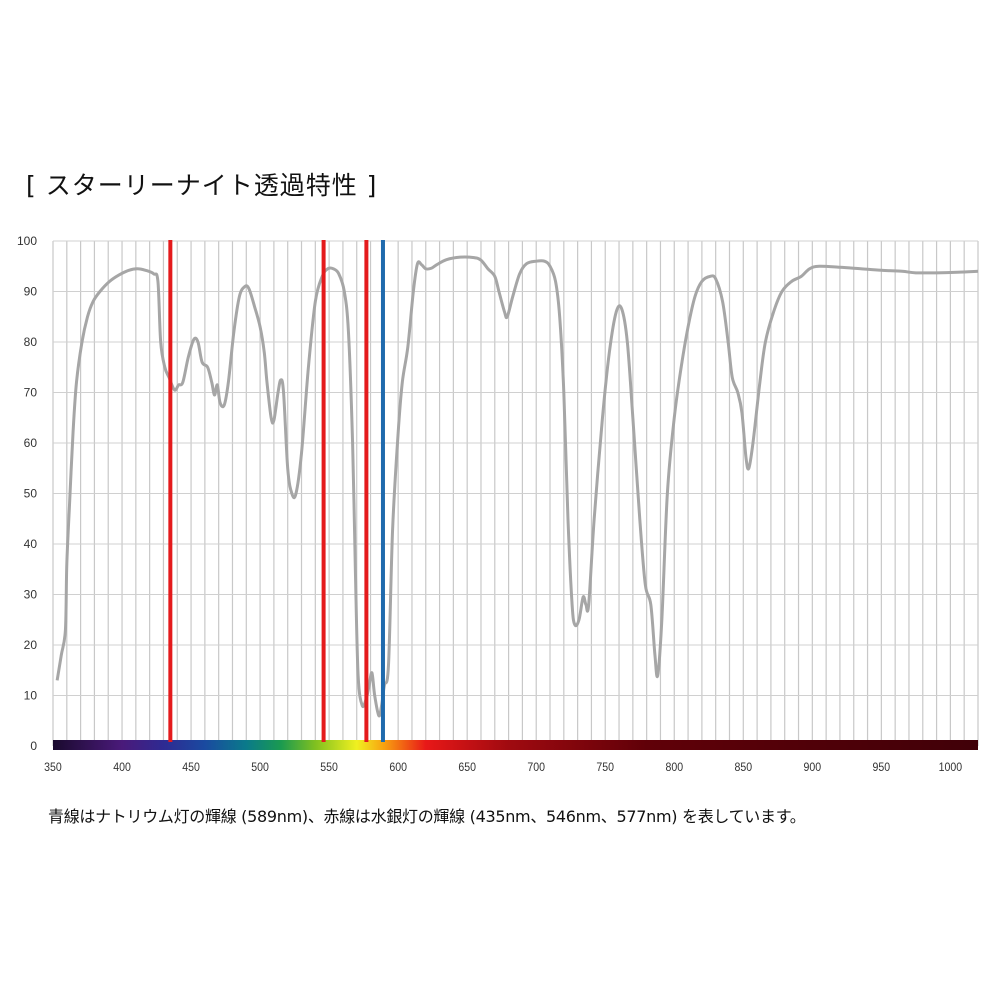  What do you see at coordinates (329, 767) in the screenshot?
I see `x-tick-label: 550` at bounding box center [329, 767].